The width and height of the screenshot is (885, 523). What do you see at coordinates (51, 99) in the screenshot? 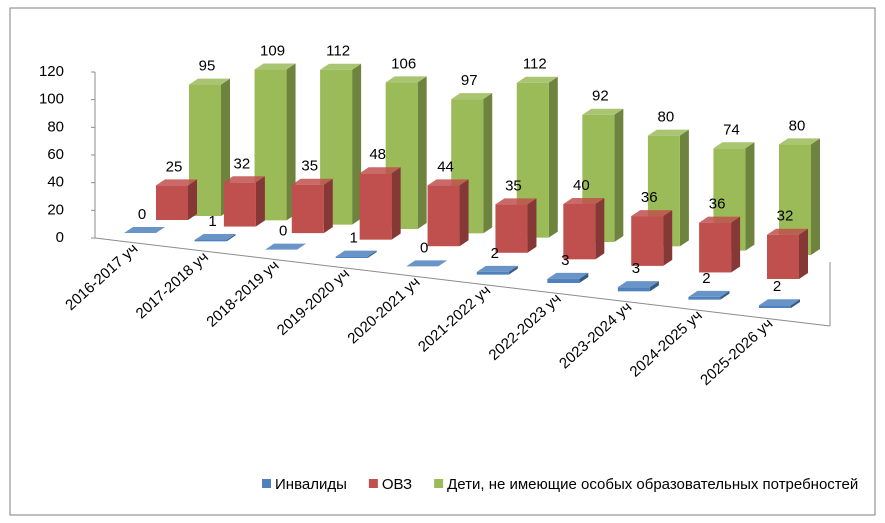
I see `y-tick-label: 100` at bounding box center [51, 99].